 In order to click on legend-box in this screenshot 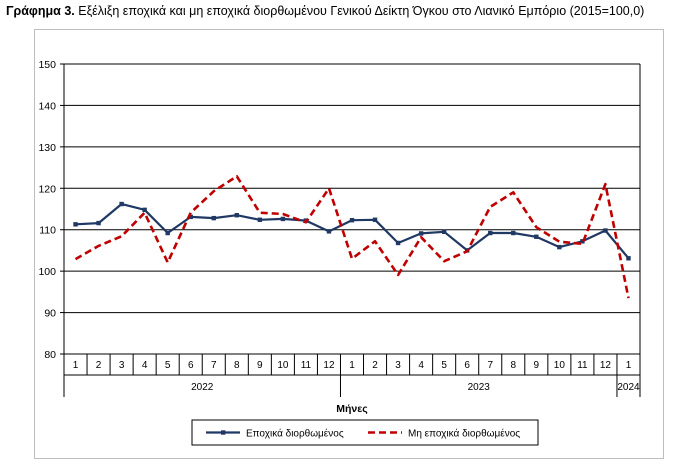, I will do `click(365, 432)`.